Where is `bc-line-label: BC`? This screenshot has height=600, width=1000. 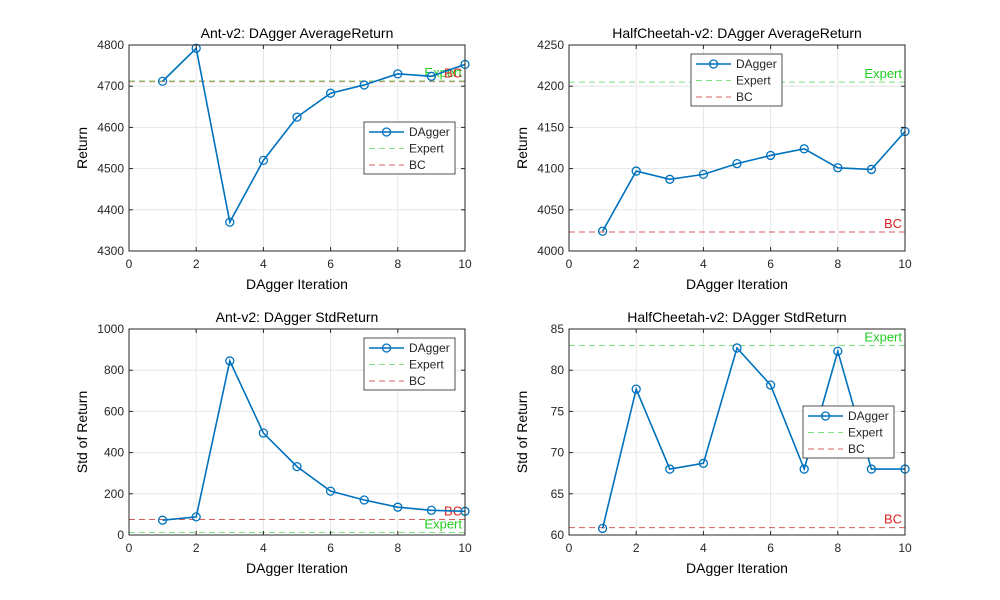 bc-line-label: BC is located at coordinates (893, 519).